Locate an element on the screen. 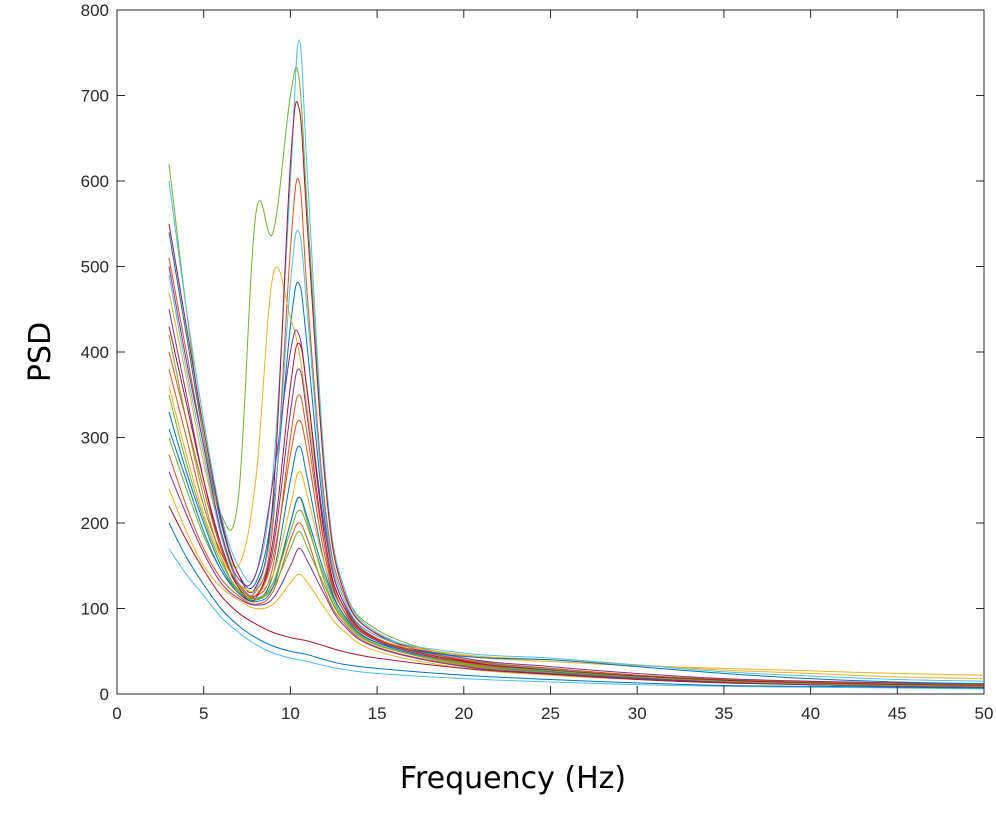 This screenshot has width=996, height=824. x-tick-label: 35 is located at coordinates (723, 713).